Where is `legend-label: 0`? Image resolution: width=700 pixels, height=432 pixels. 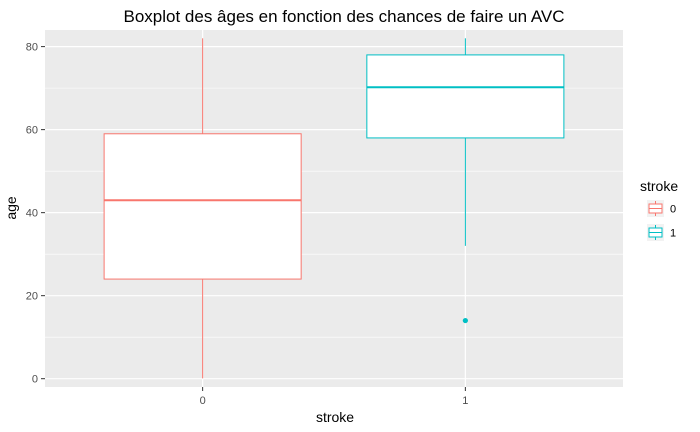 legend-label: 0 is located at coordinates (673, 210).